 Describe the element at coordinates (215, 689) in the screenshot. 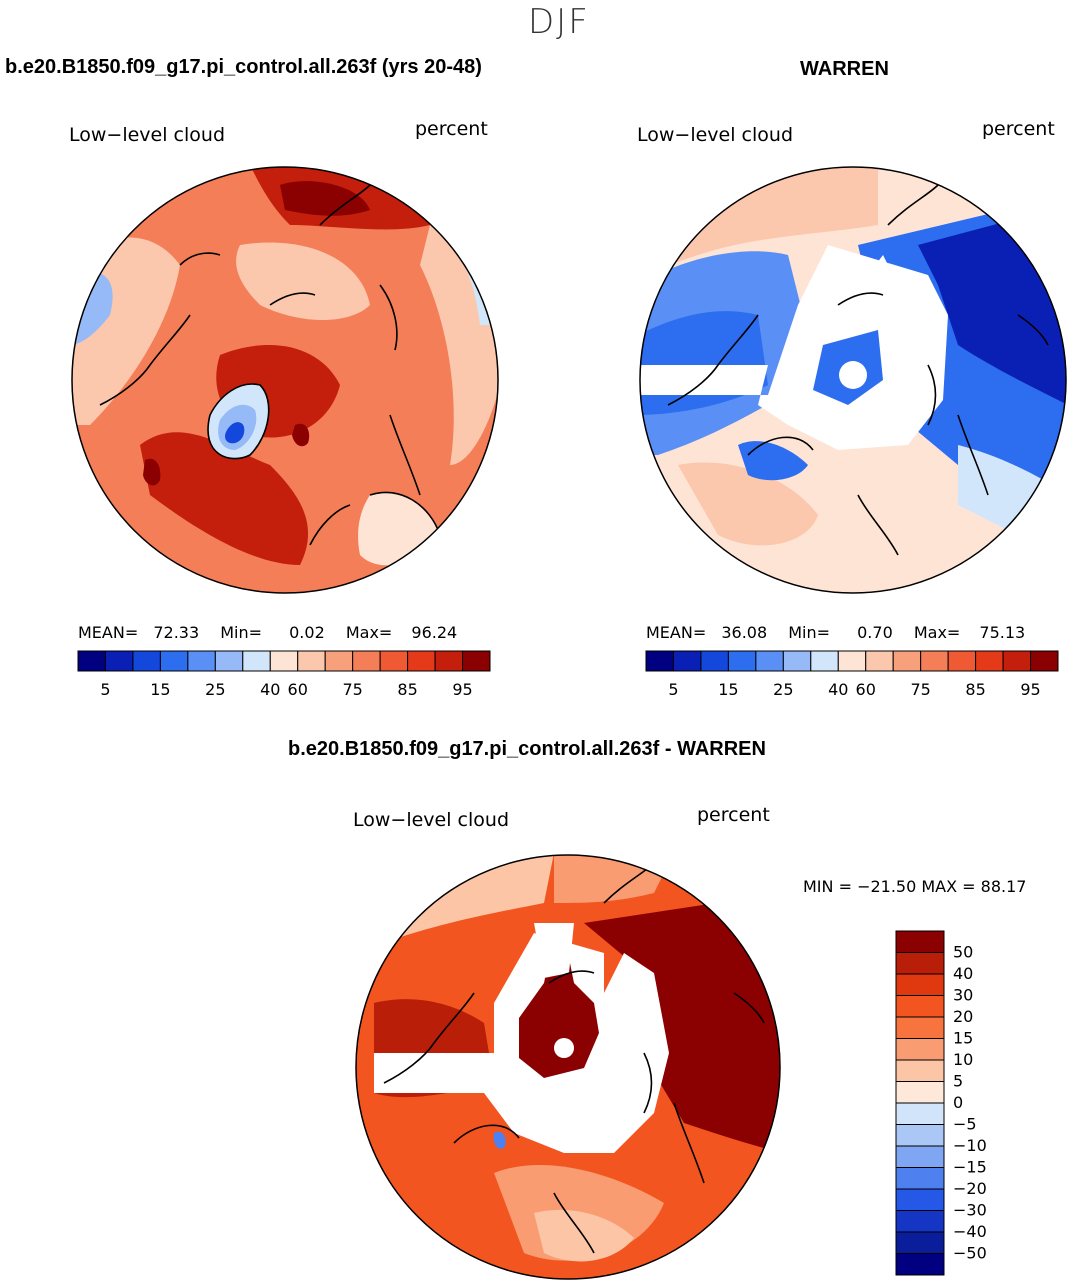

I see `left-colorbar-tick-label: 25` at that location.